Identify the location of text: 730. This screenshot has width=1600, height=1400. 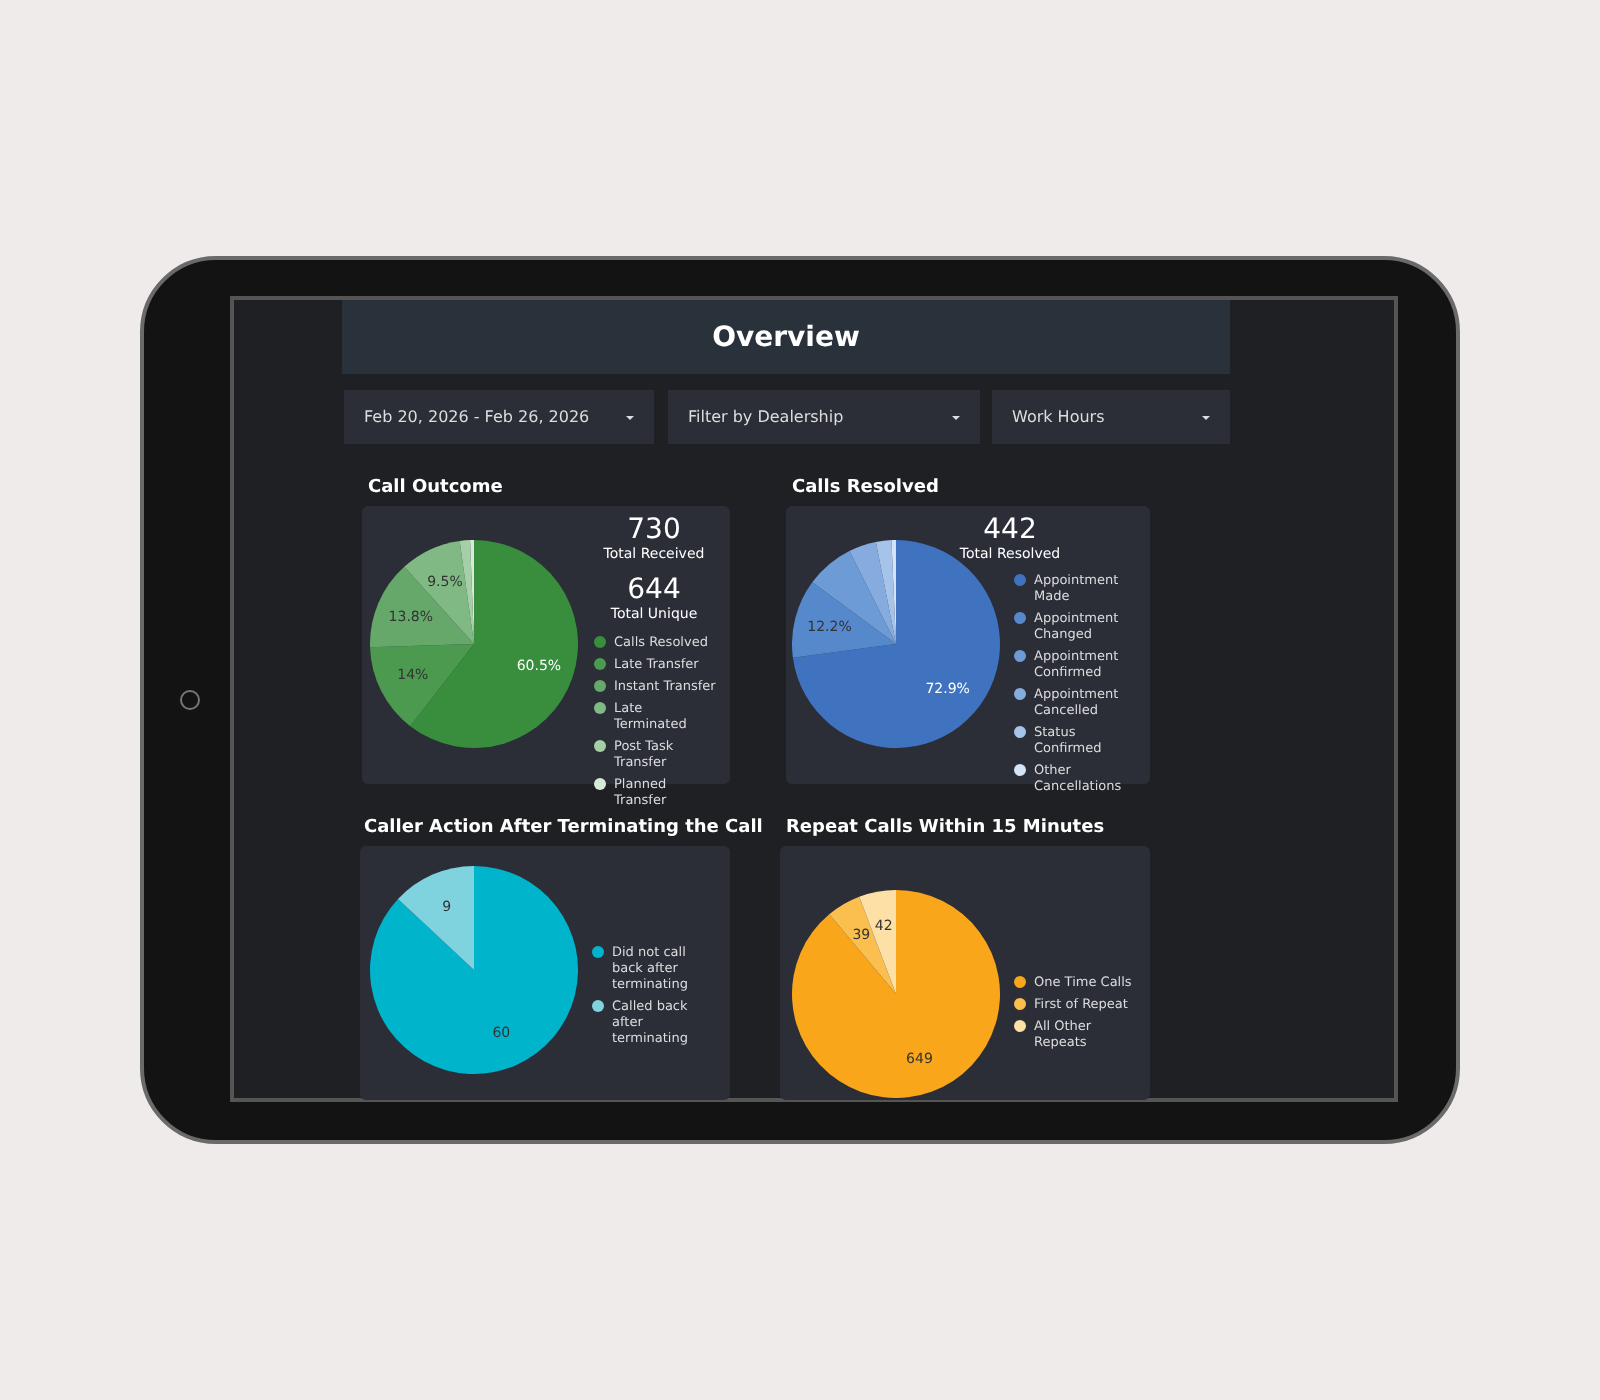
(654, 530).